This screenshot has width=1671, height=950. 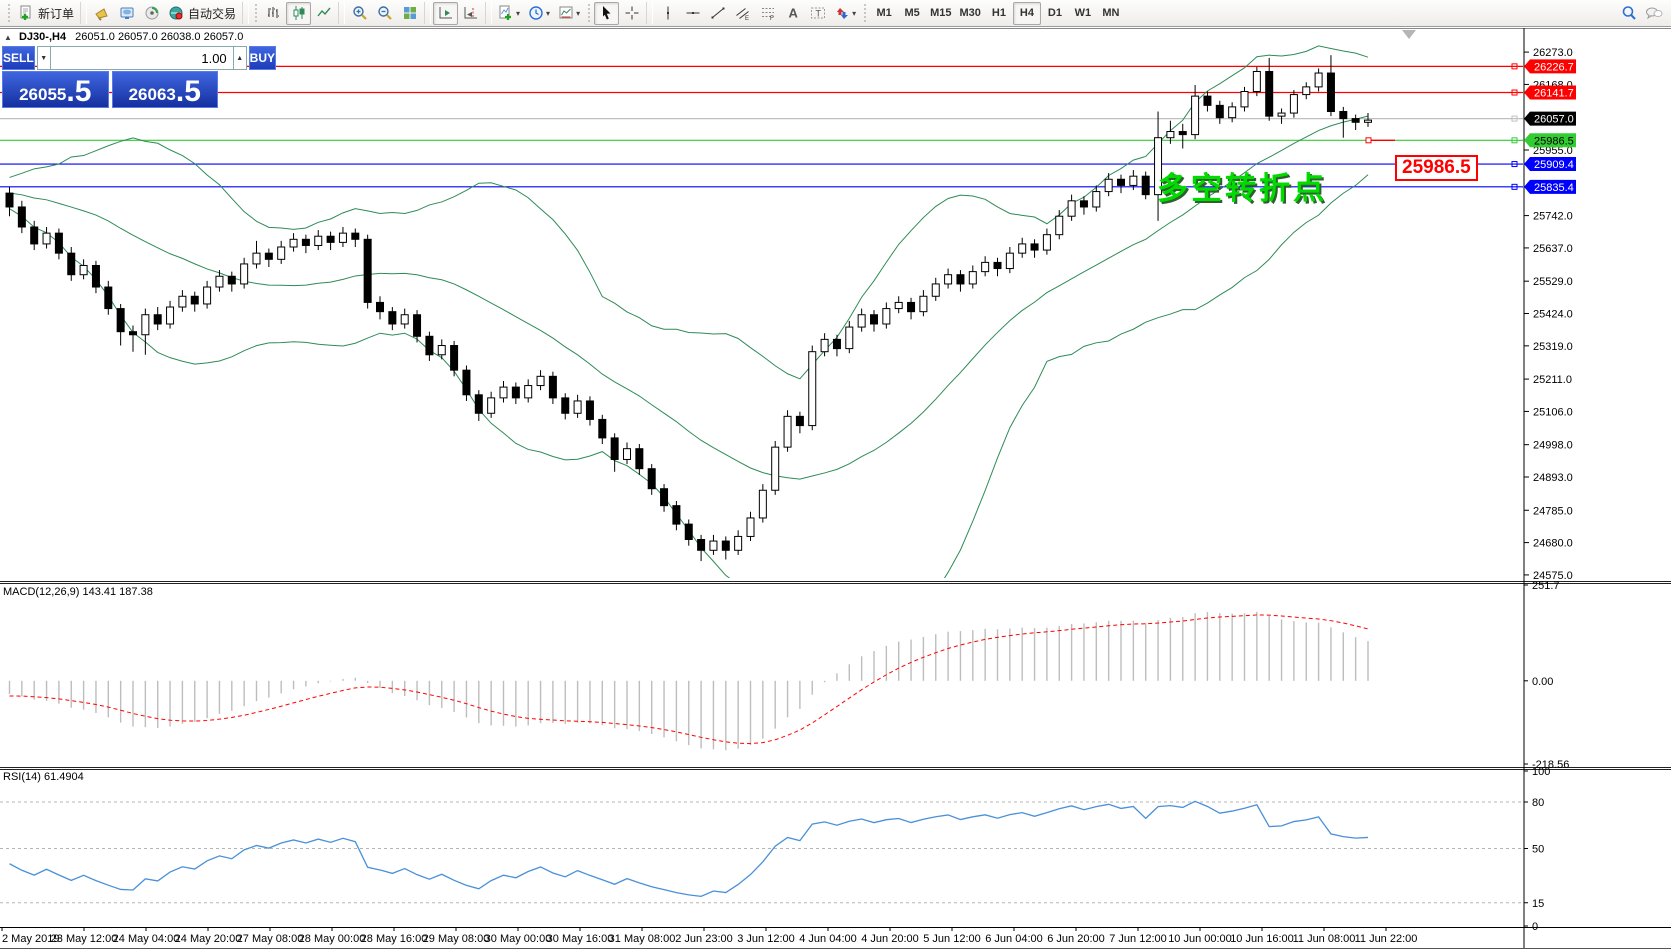 I want to click on svg-text: 11 Jun 08:00, so click(x=1324, y=939).